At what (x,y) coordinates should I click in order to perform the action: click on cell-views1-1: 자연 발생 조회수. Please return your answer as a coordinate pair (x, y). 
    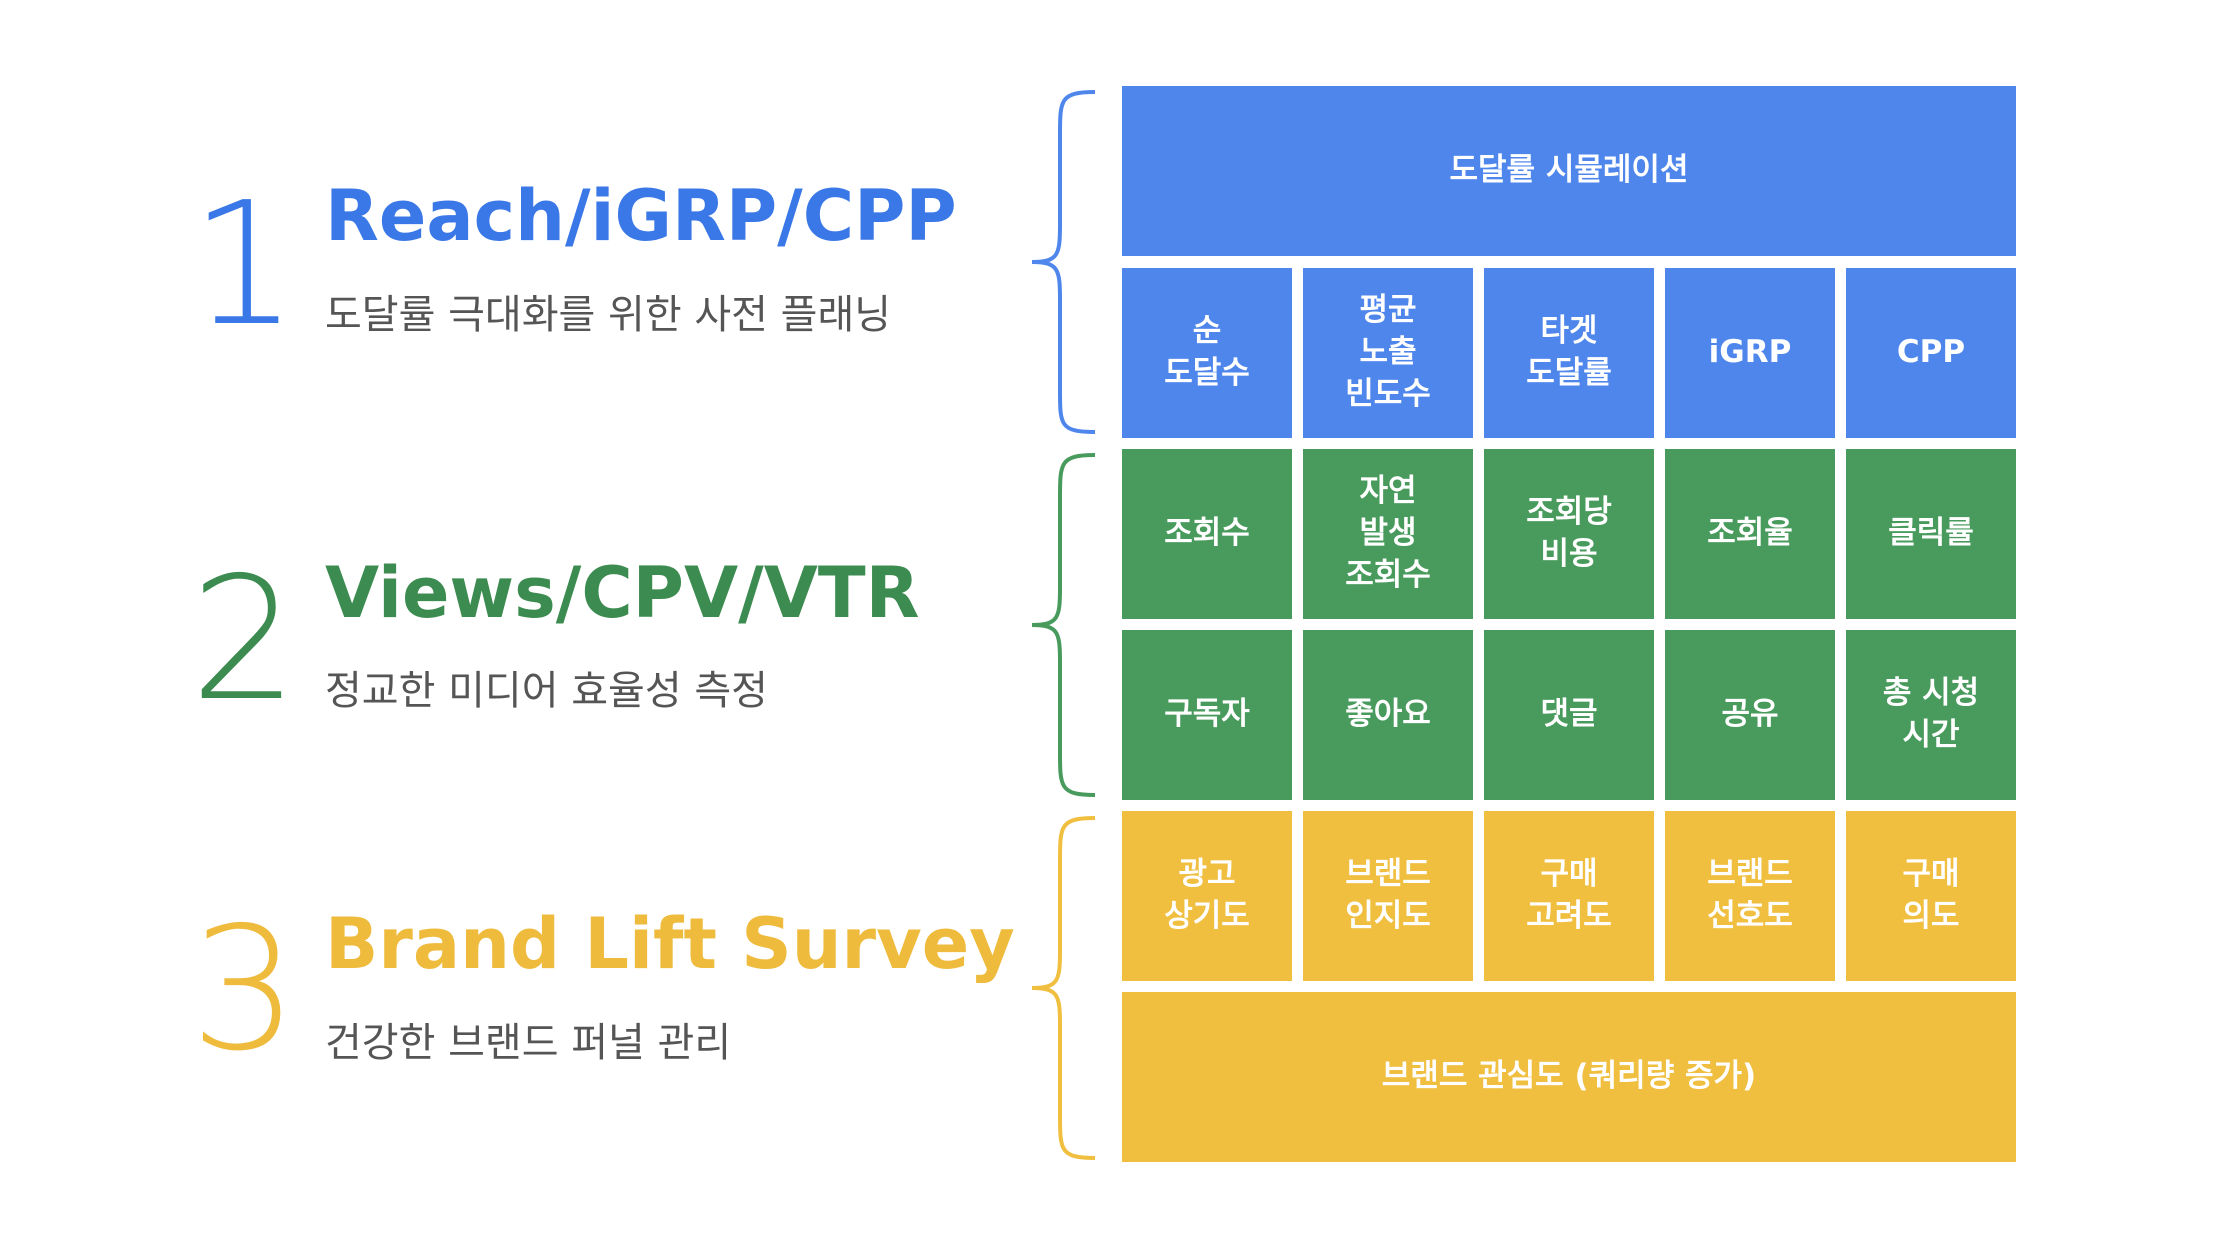
    Looking at the image, I should click on (1388, 534).